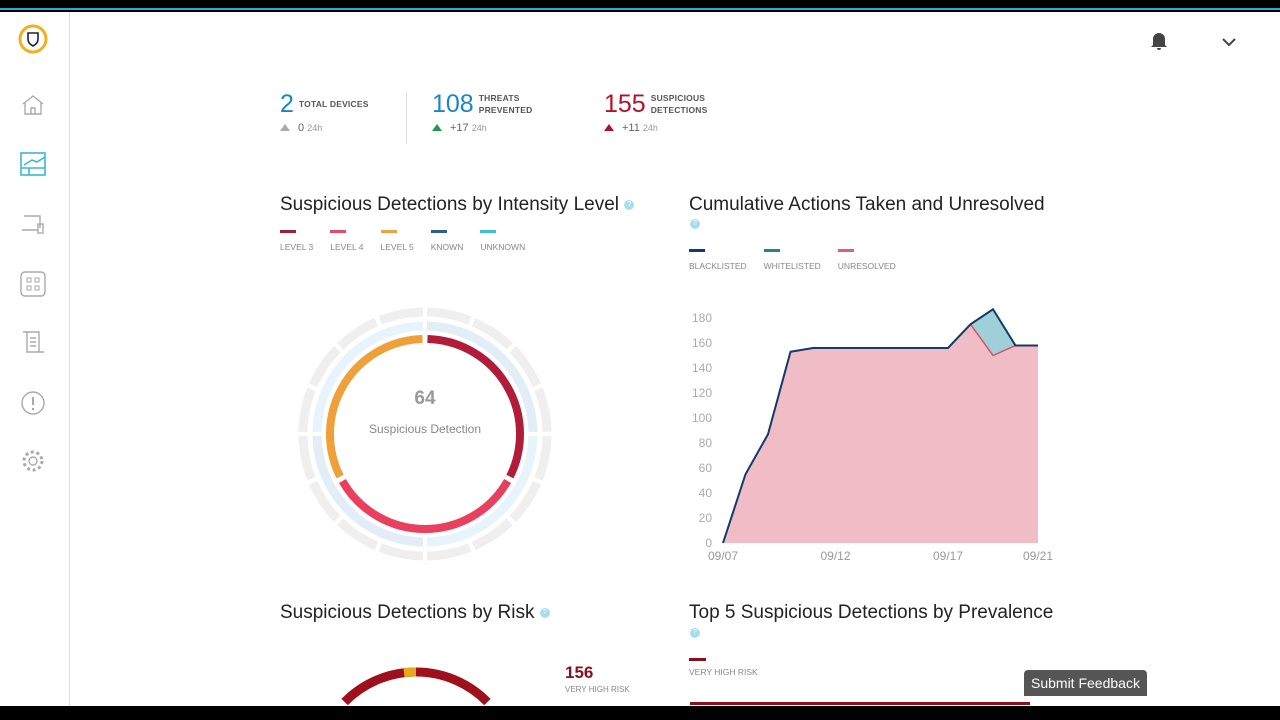  I want to click on sidebar, so click(35, 359).